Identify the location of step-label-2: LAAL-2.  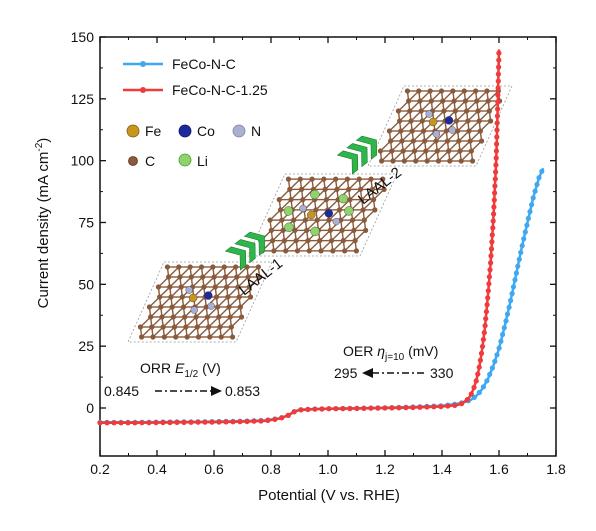
(380, 186).